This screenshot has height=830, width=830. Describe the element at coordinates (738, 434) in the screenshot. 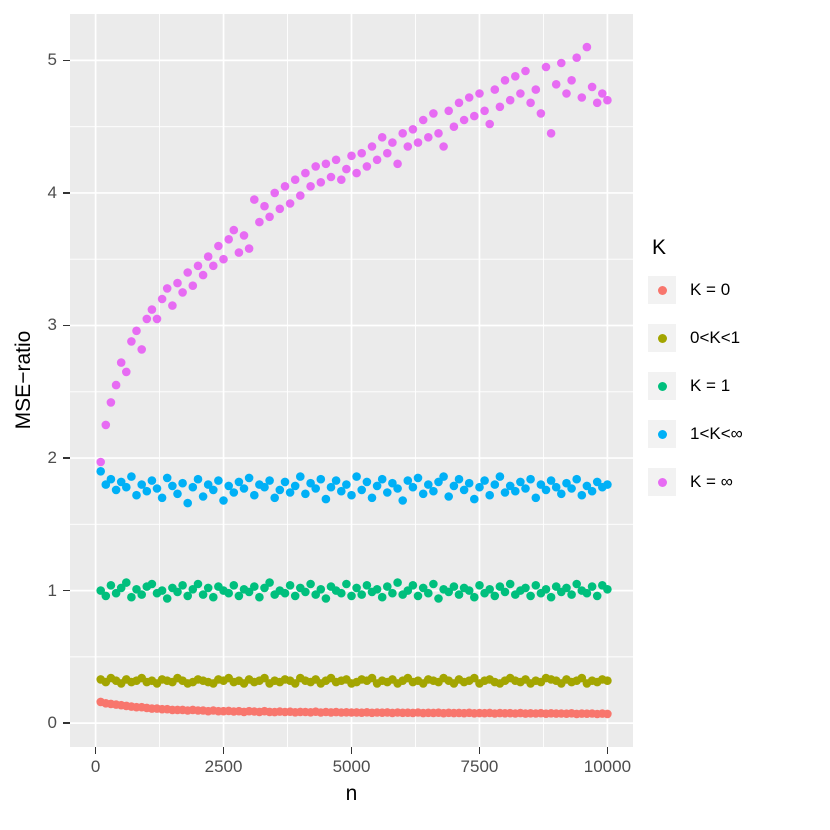

I see `legend-item: 1<K<∞` at that location.